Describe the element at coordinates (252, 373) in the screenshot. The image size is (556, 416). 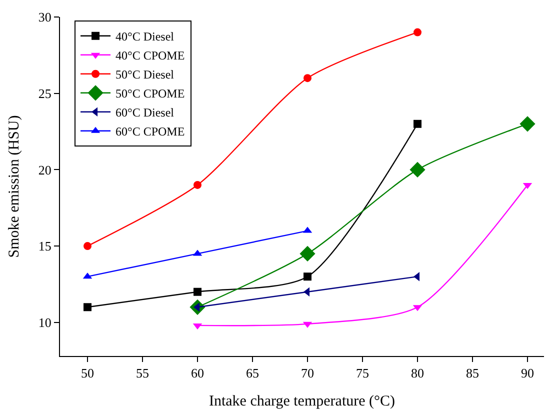
I see `x-tick-label: 65` at that location.